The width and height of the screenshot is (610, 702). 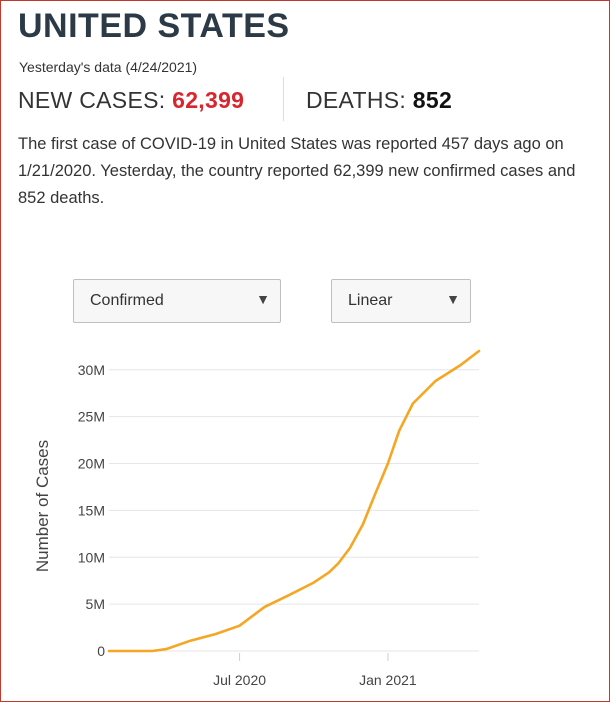 What do you see at coordinates (432, 100) in the screenshot?
I see `deaths-value: 852` at bounding box center [432, 100].